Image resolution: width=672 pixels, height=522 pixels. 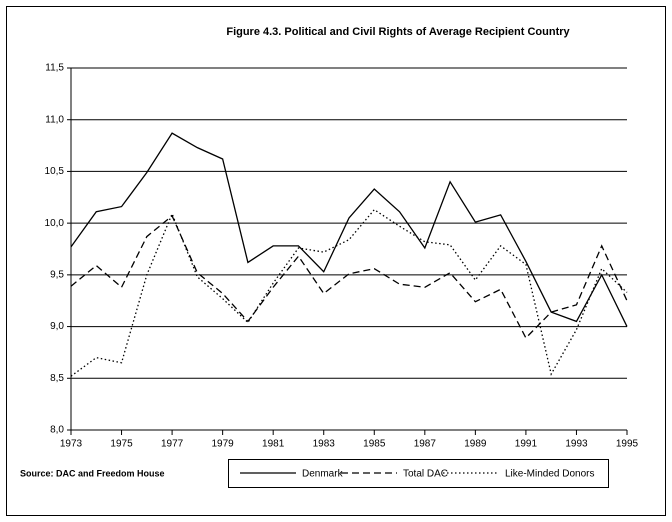 What do you see at coordinates (627, 444) in the screenshot?
I see `x-tick-label: 1995` at bounding box center [627, 444].